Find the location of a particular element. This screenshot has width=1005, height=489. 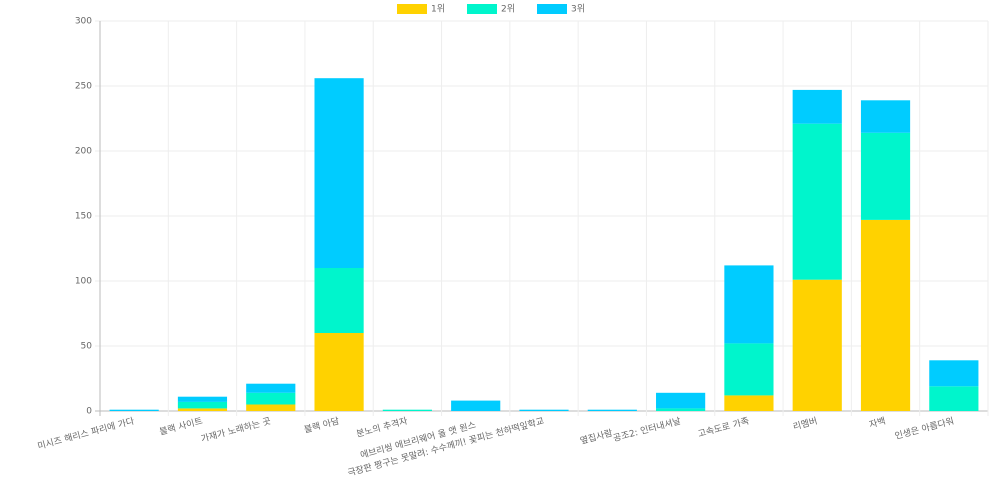

y-tick-label: 300 is located at coordinates (83, 22).